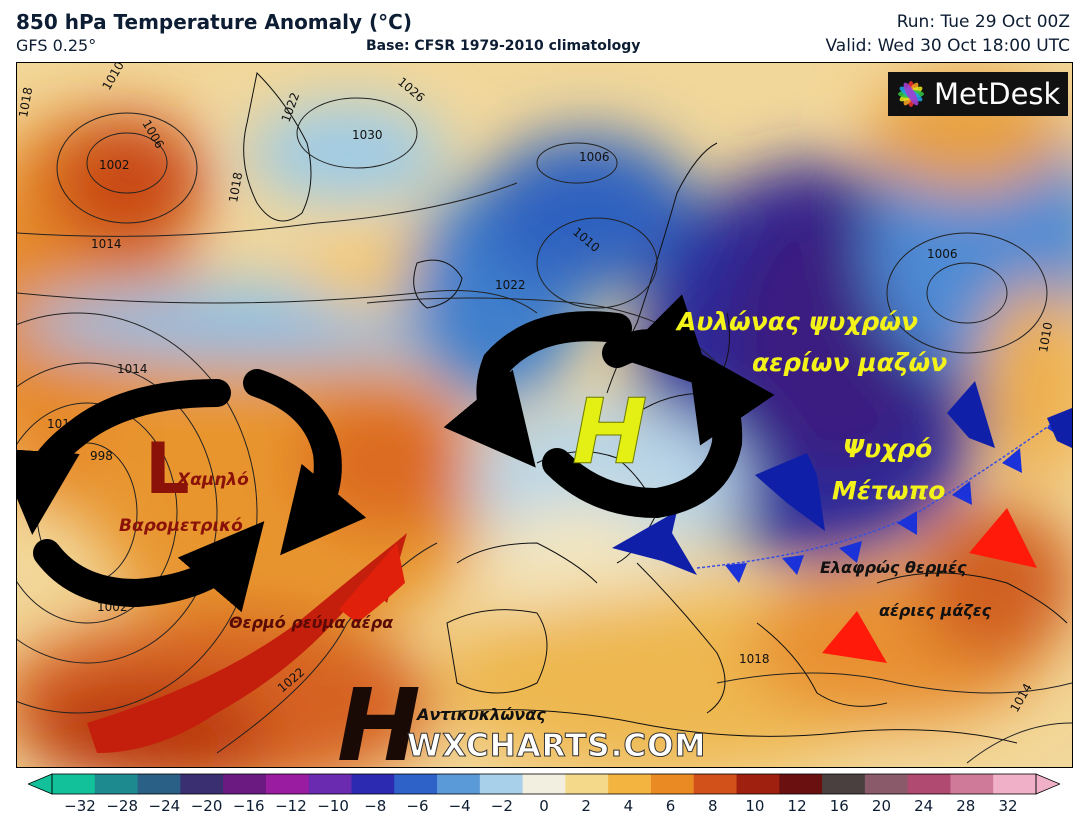  Describe the element at coordinates (755, 806) in the screenshot. I see `colorbar-tick-label: 10` at that location.